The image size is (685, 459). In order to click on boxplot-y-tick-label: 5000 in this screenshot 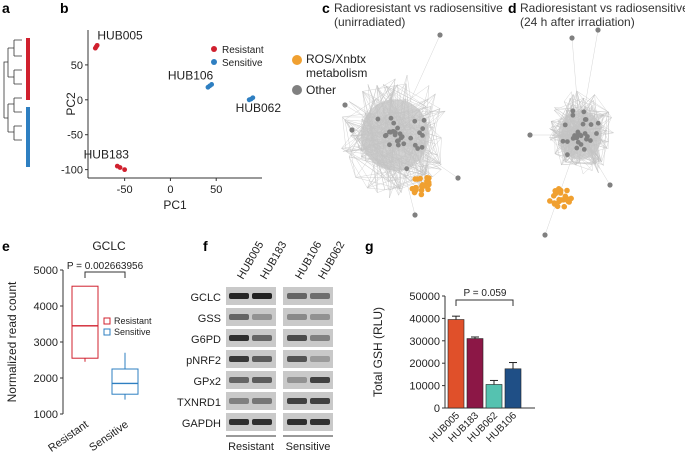, I will do `click(46, 271)`.